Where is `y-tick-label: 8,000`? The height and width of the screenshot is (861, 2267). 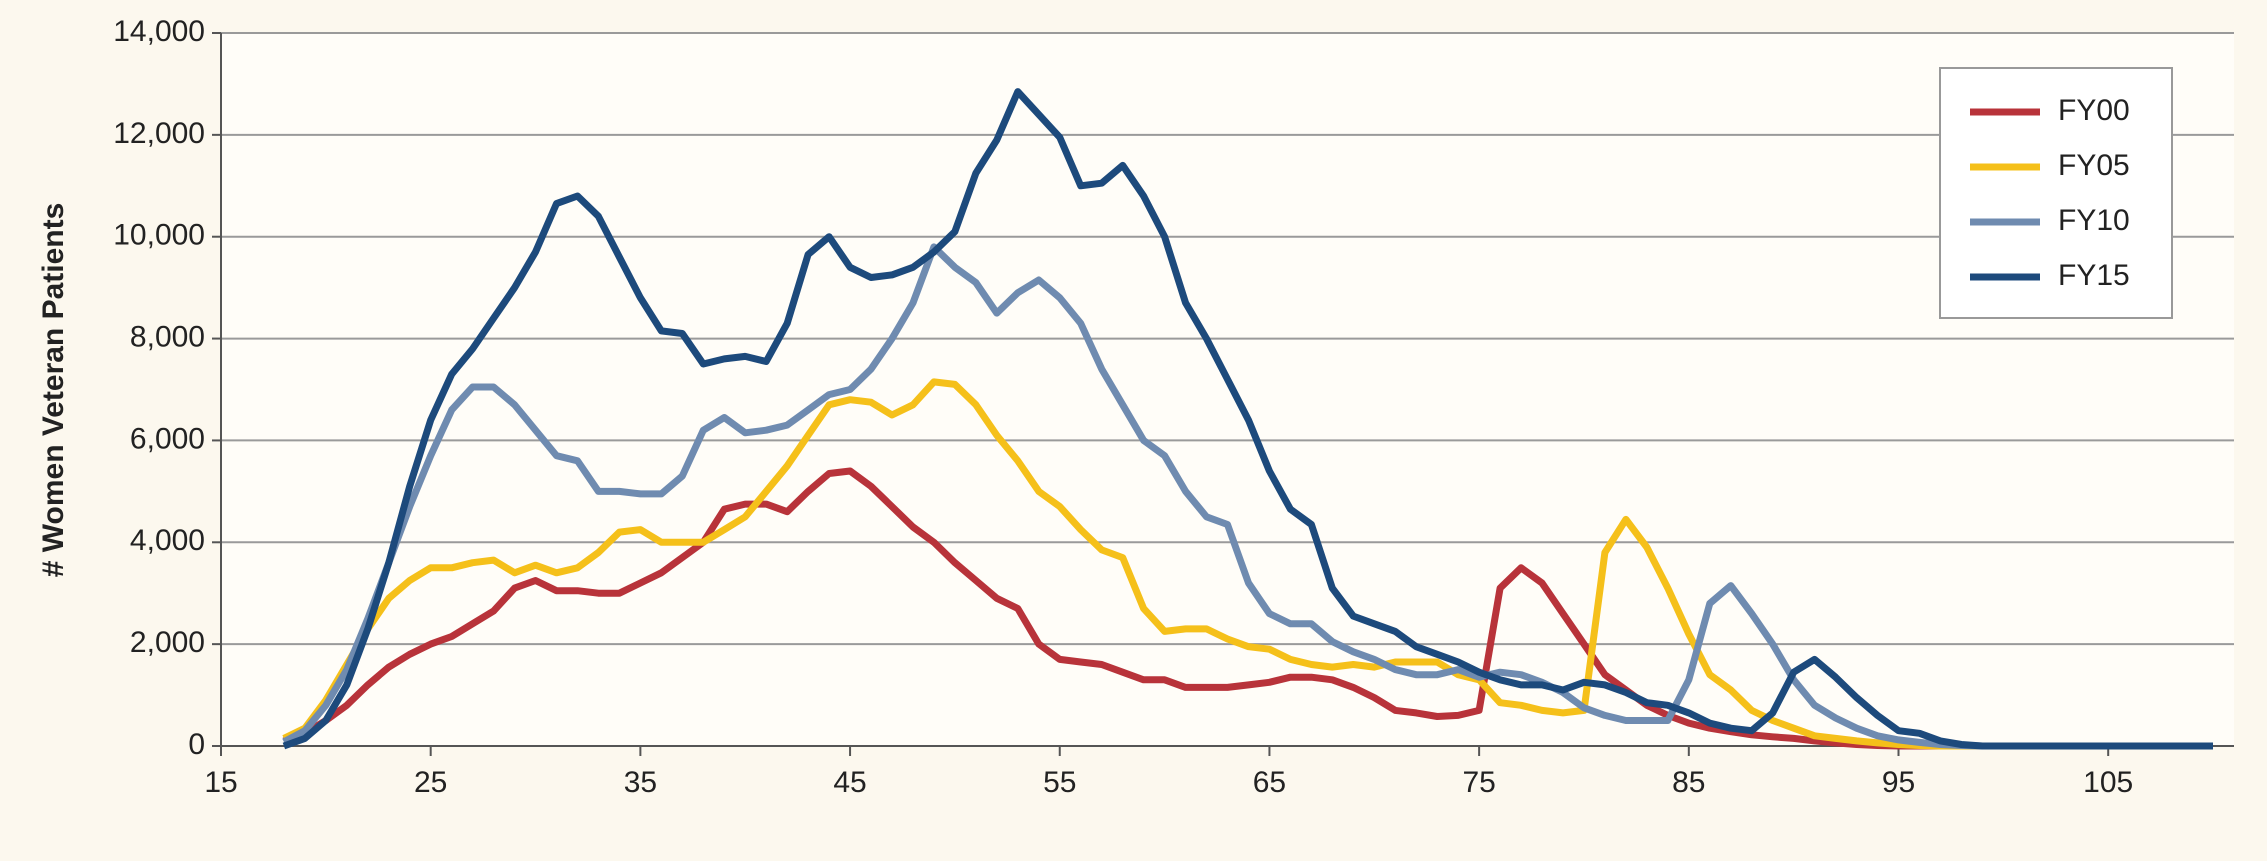
y-tick-label: 8,000 is located at coordinates (167, 336).